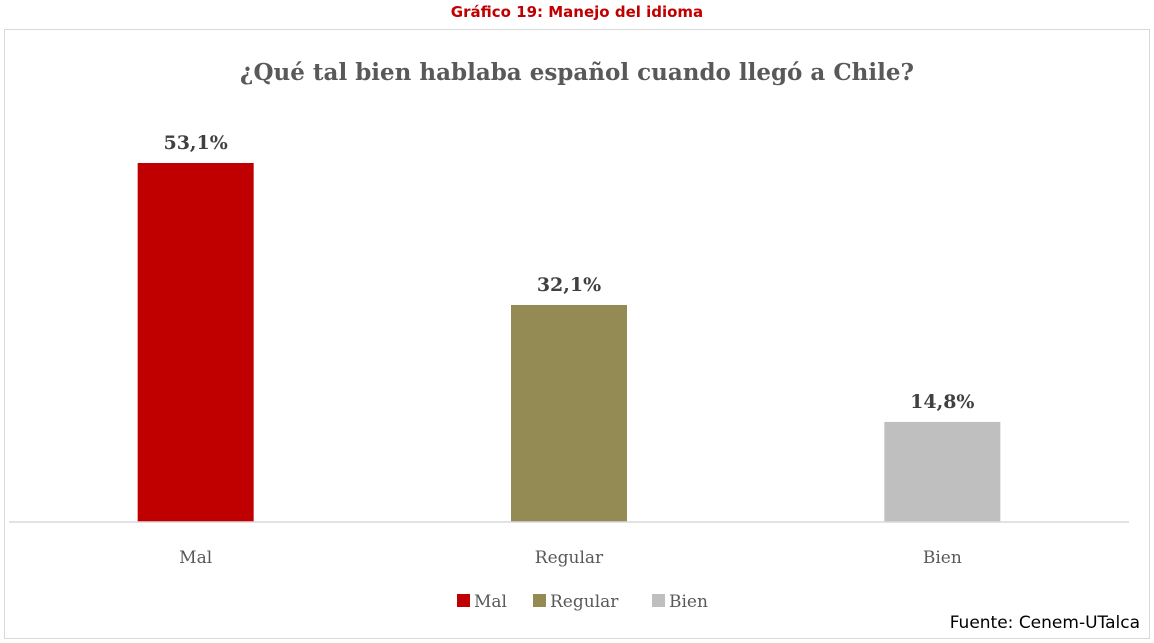 The height and width of the screenshot is (643, 1154). What do you see at coordinates (195, 342) in the screenshot?
I see `bar-mal` at bounding box center [195, 342].